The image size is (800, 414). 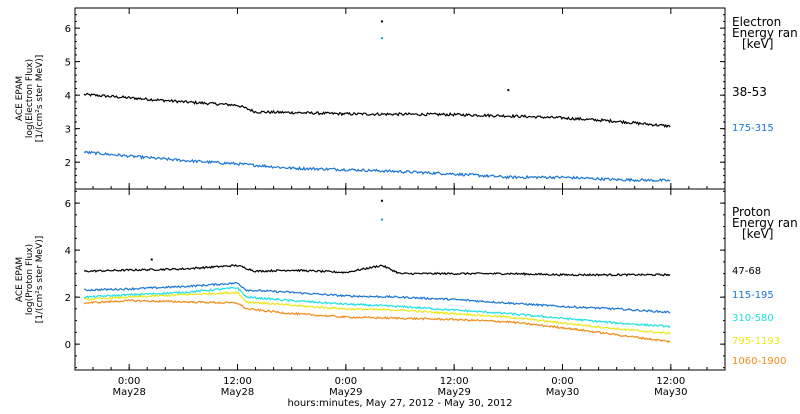 I want to click on electron-ytick-label: 5, so click(x=68, y=63).